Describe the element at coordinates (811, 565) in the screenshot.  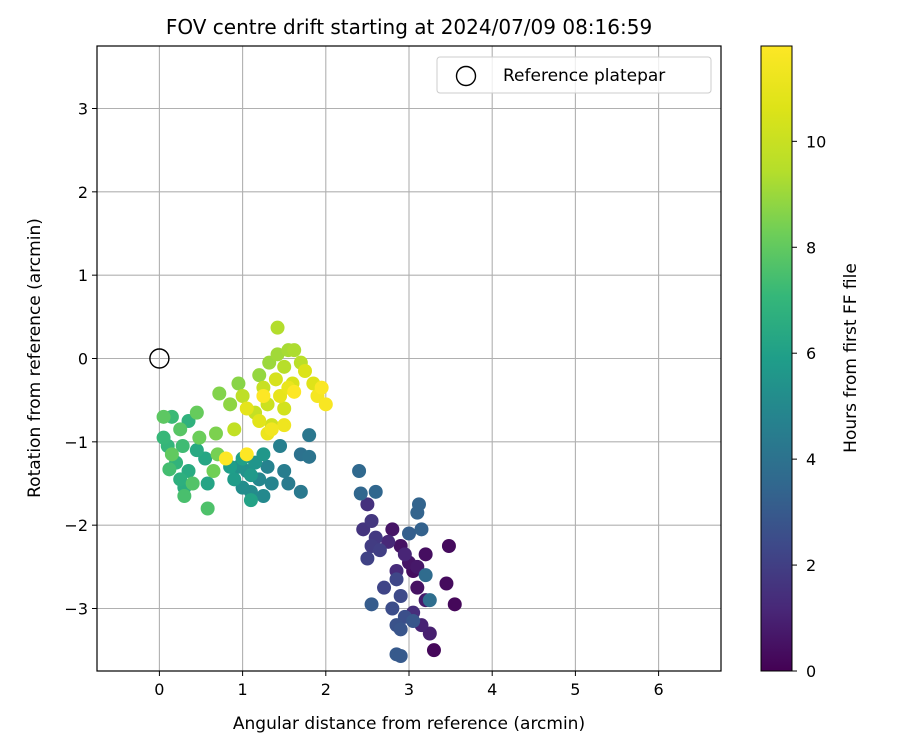
I see `colorbar-tick-label: 2` at that location.